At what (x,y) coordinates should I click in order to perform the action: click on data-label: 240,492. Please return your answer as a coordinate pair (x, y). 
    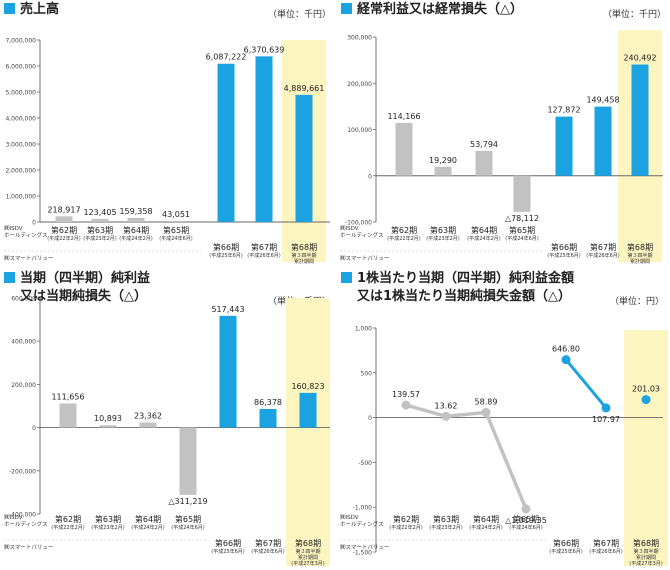
    Looking at the image, I should click on (639, 58).